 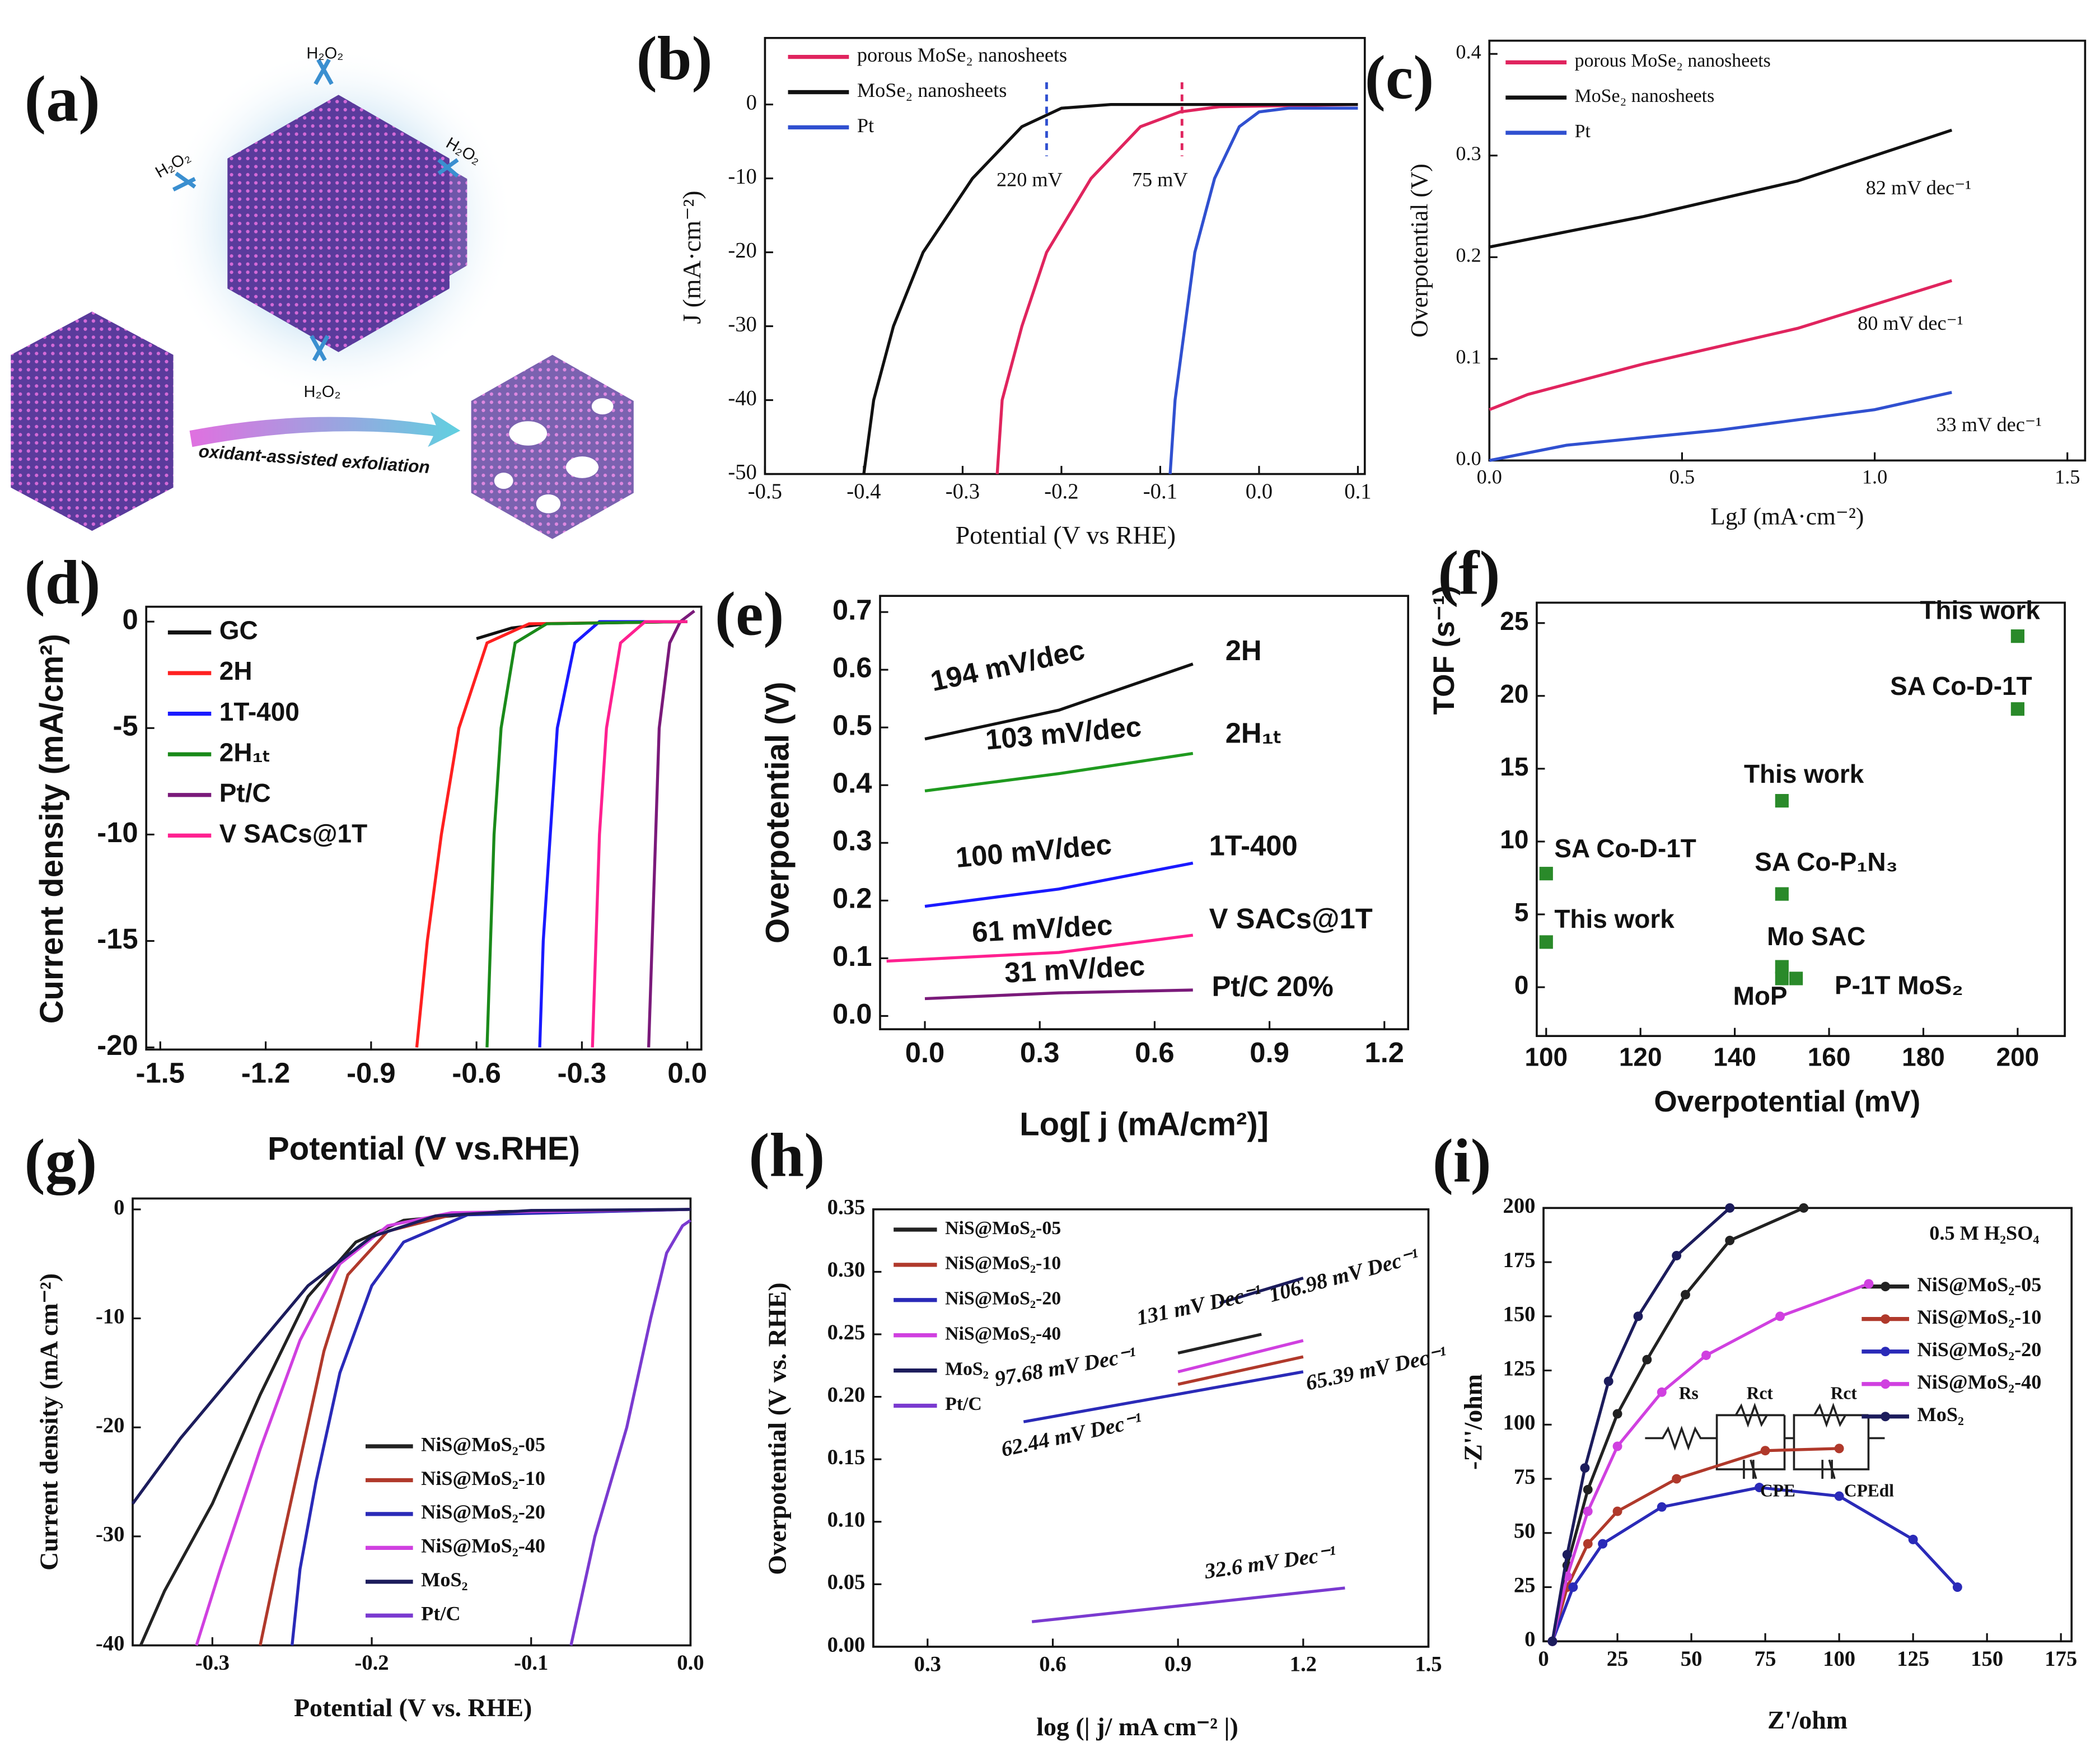 What do you see at coordinates (1040, 1052) in the screenshot?
I see `x-tick-label: 0.3` at bounding box center [1040, 1052].